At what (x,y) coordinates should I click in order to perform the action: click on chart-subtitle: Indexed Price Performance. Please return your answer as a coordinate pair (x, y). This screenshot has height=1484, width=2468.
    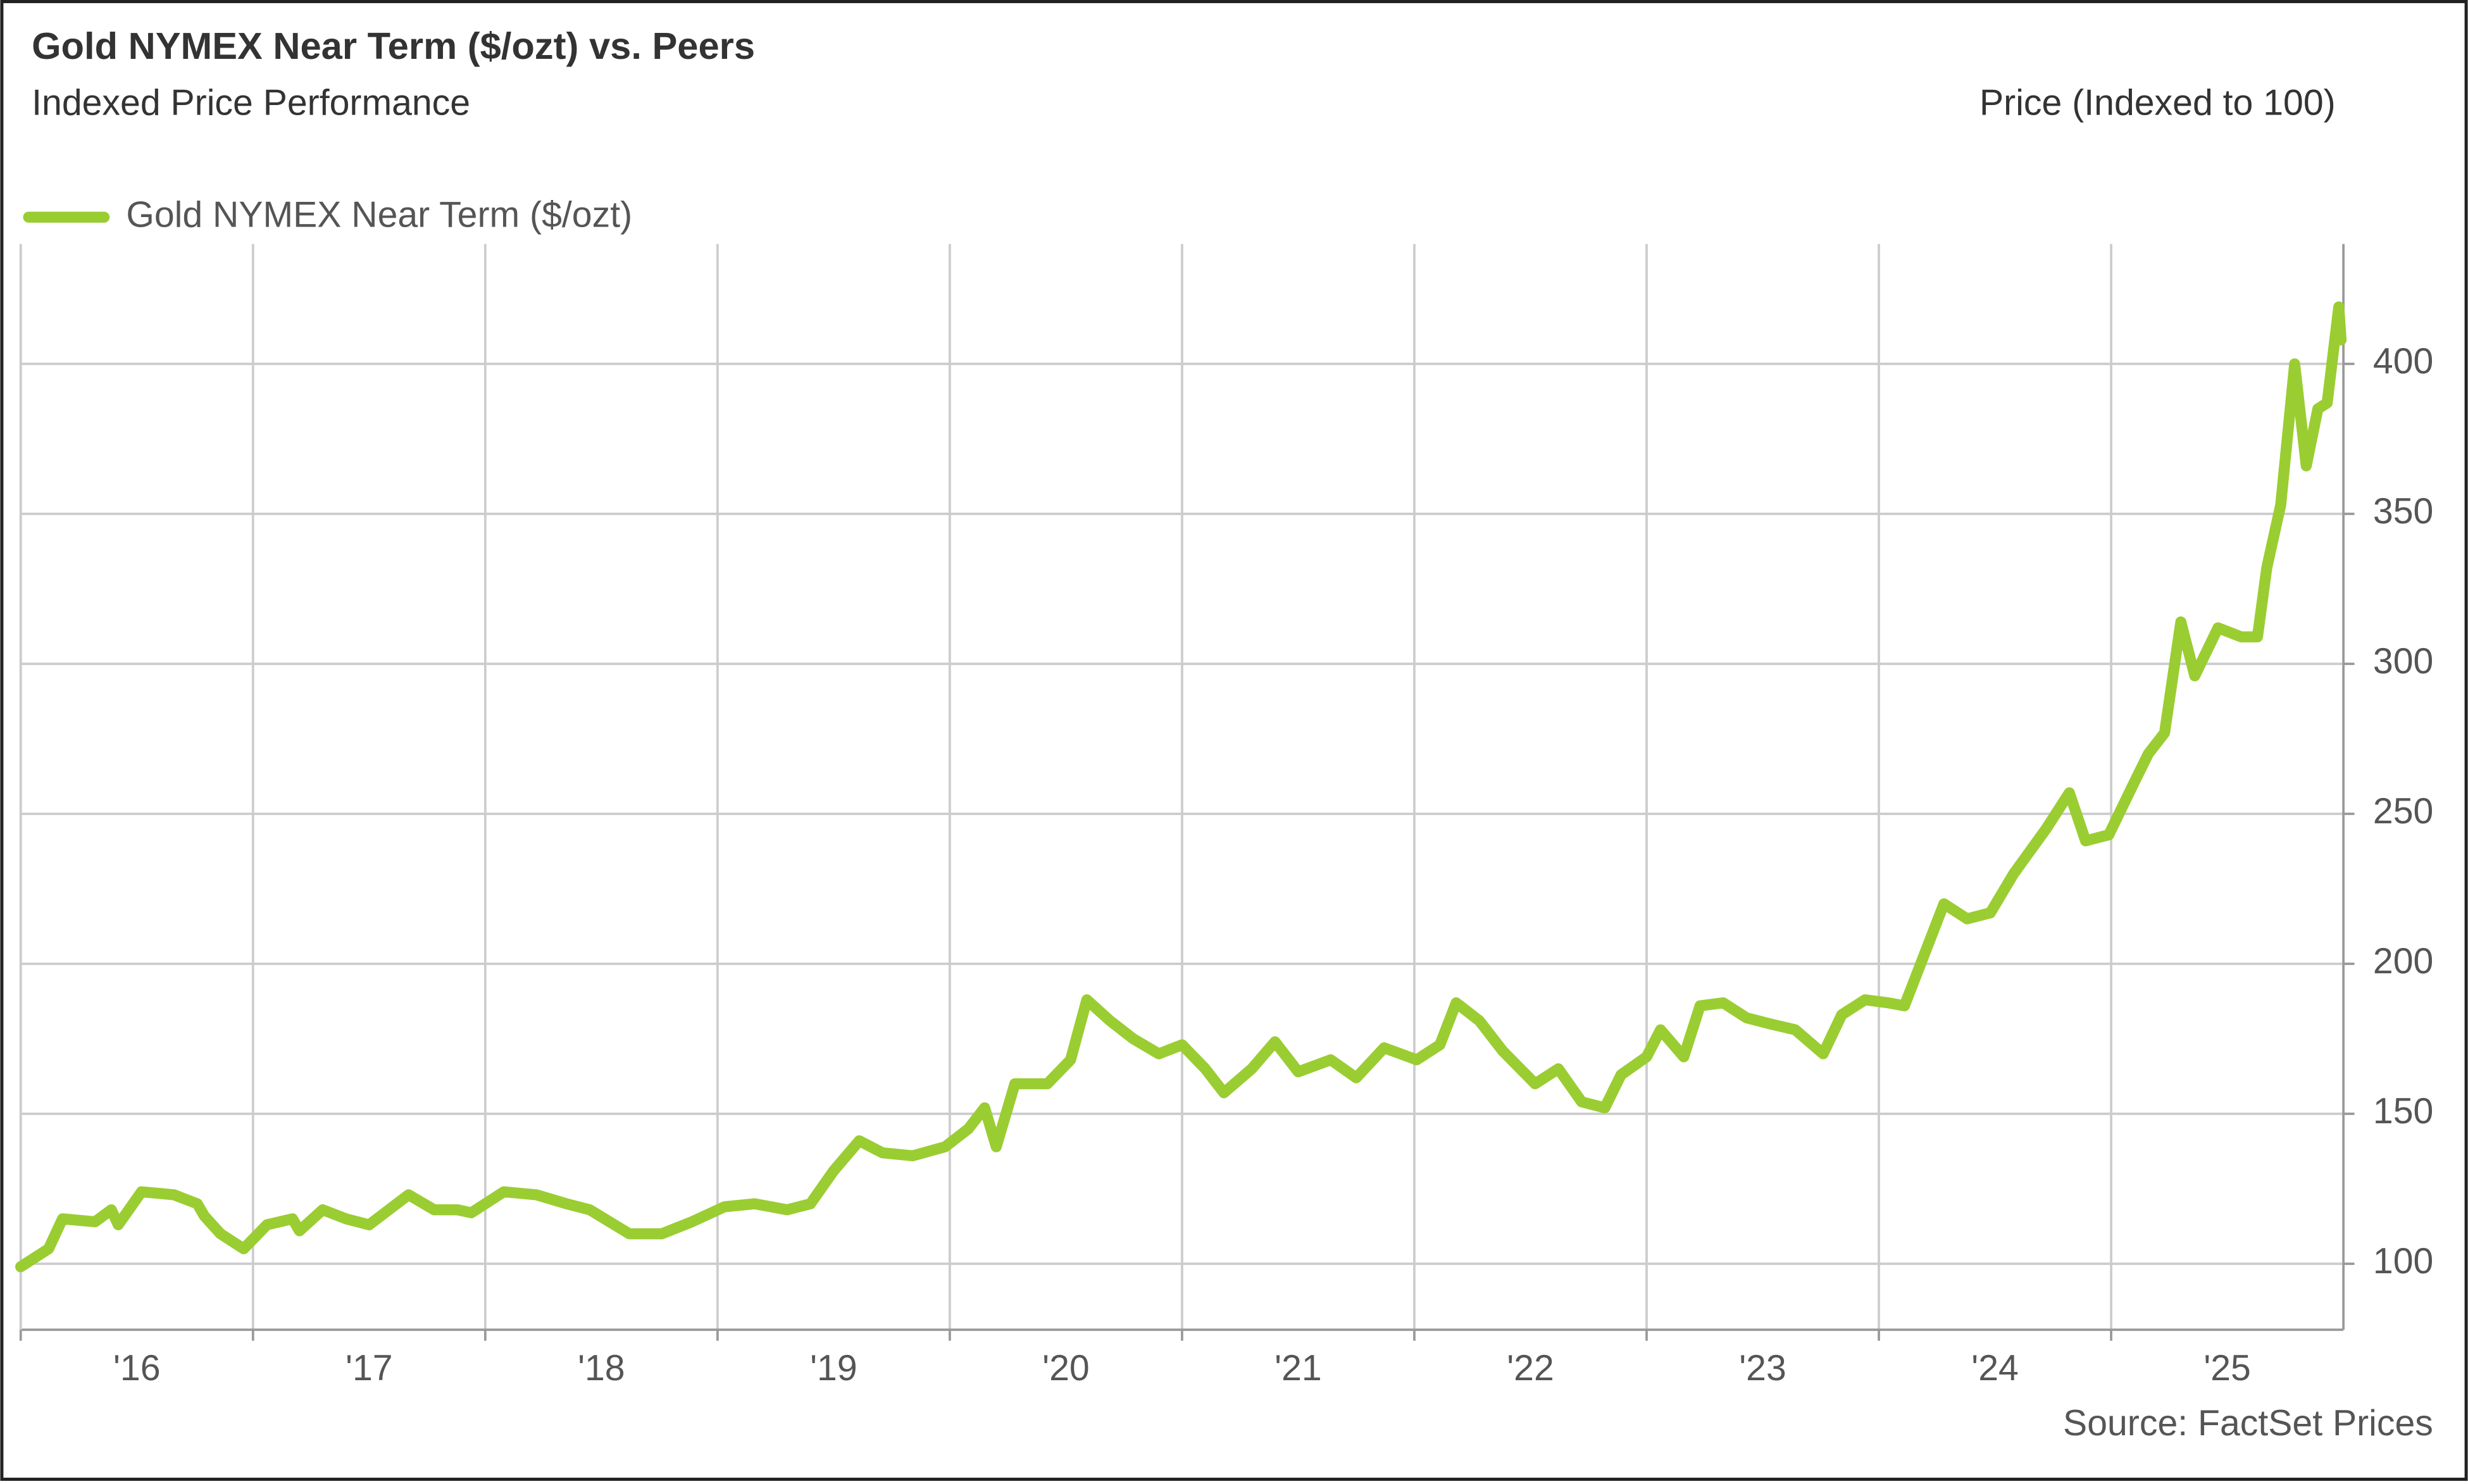
    Looking at the image, I should click on (251, 103).